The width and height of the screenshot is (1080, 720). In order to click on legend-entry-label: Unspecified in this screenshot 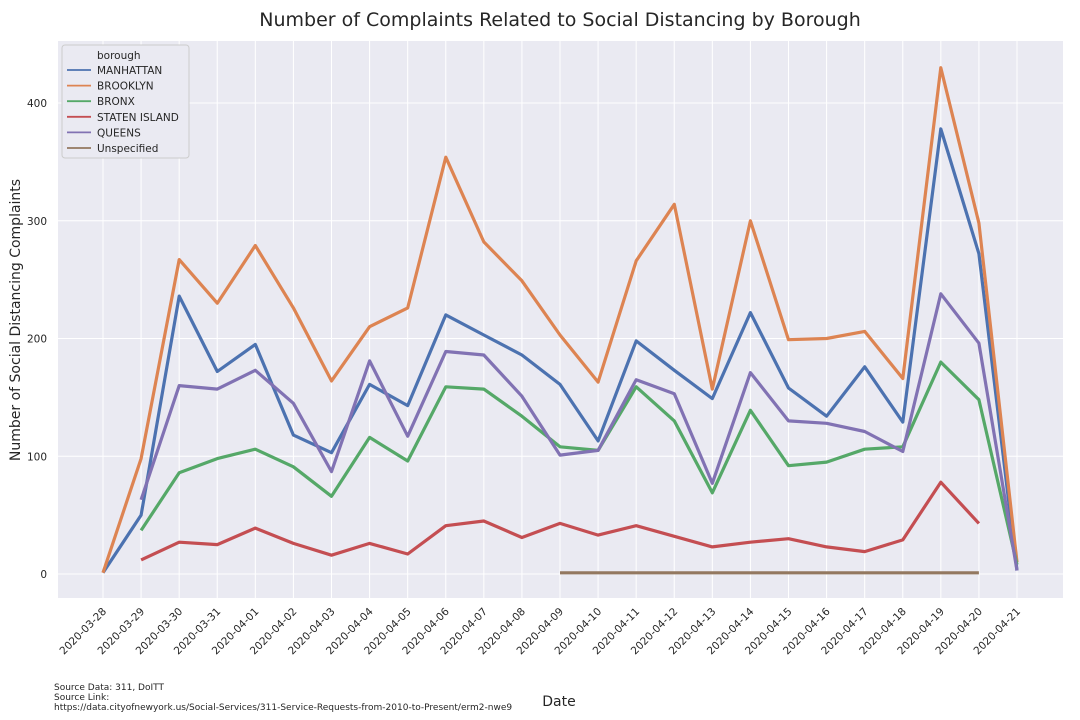, I will do `click(127, 149)`.